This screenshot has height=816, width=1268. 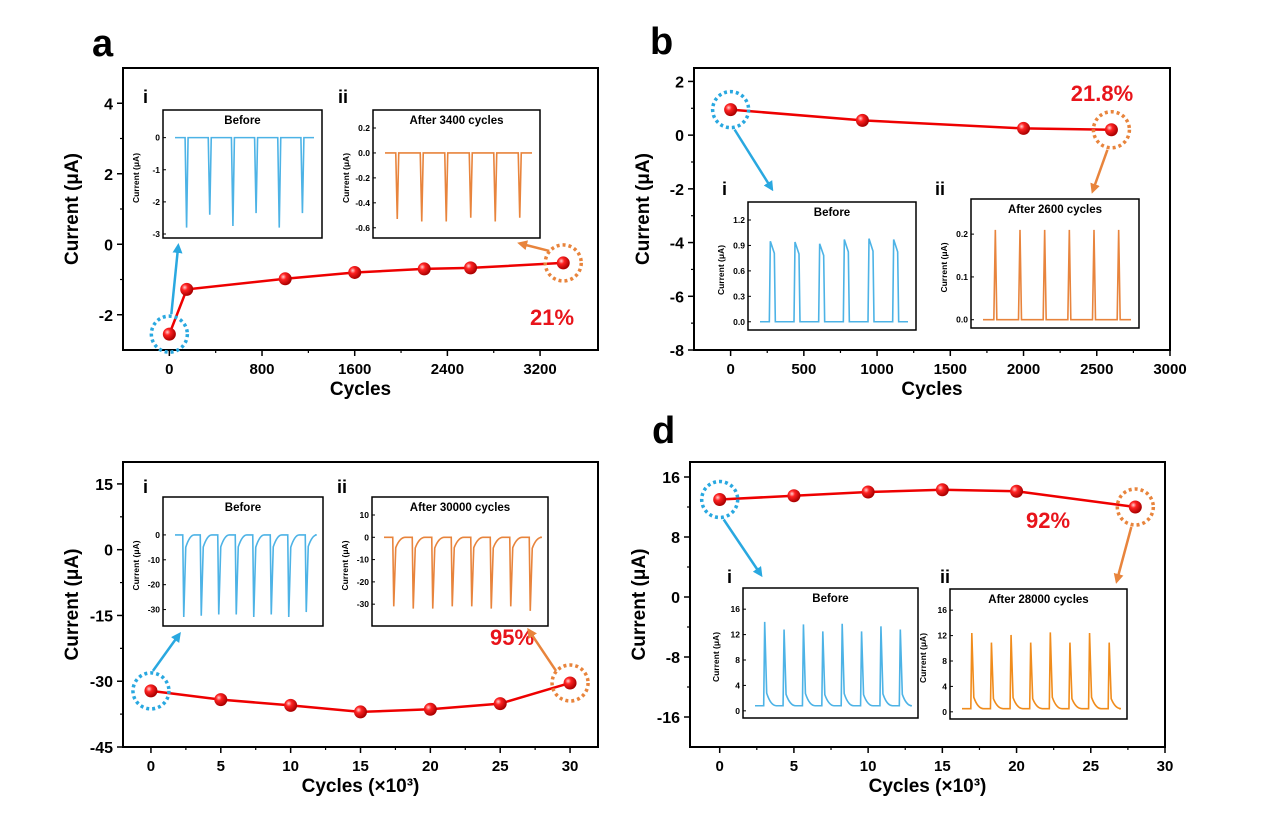 What do you see at coordinates (552, 317) in the screenshot?
I see `retention-annotation: 21%` at bounding box center [552, 317].